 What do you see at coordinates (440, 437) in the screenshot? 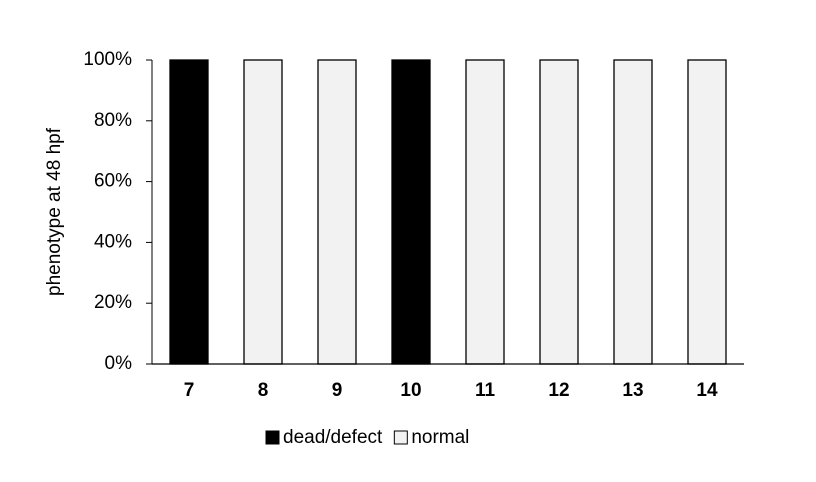
I see `legend-label: normal` at bounding box center [440, 437].